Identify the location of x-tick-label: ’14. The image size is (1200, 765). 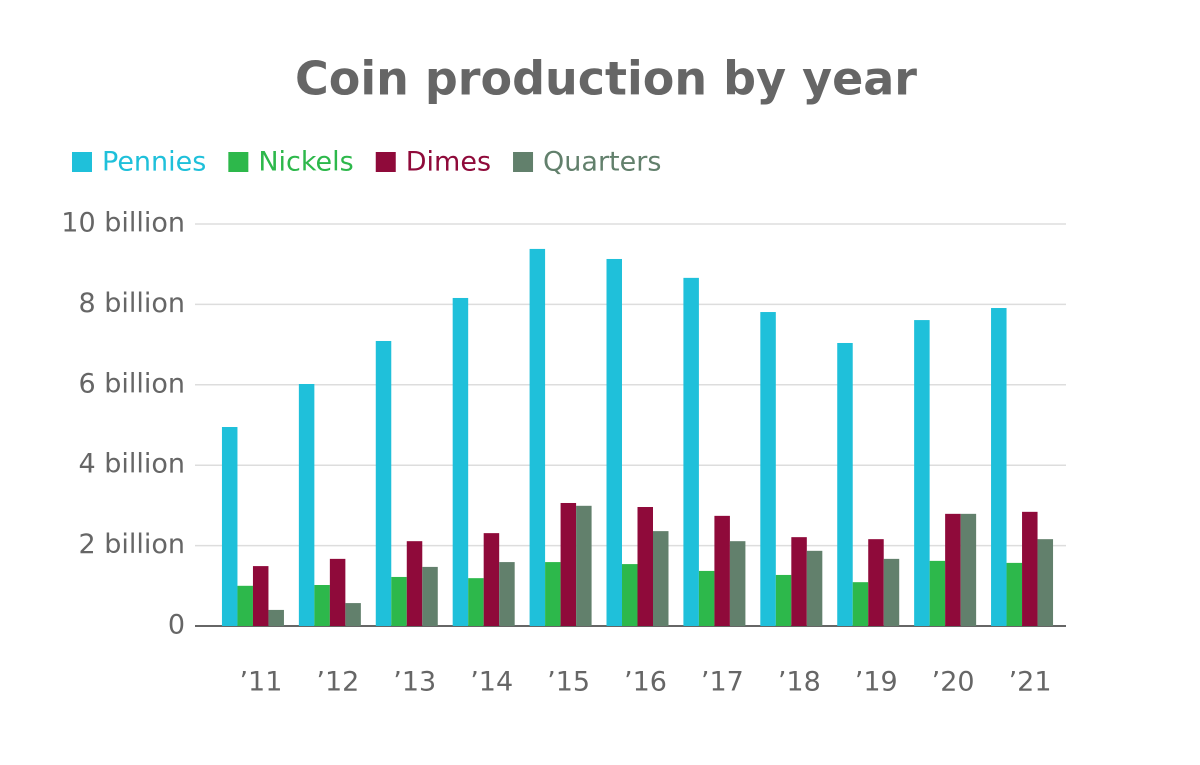
(491, 682).